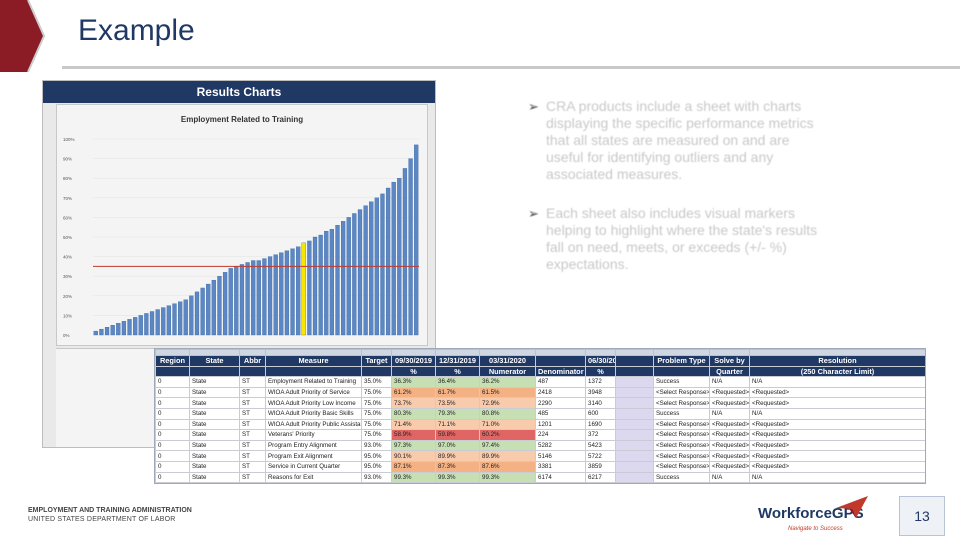 The height and width of the screenshot is (540, 960). I want to click on table-cell: 5722, so click(600, 456).